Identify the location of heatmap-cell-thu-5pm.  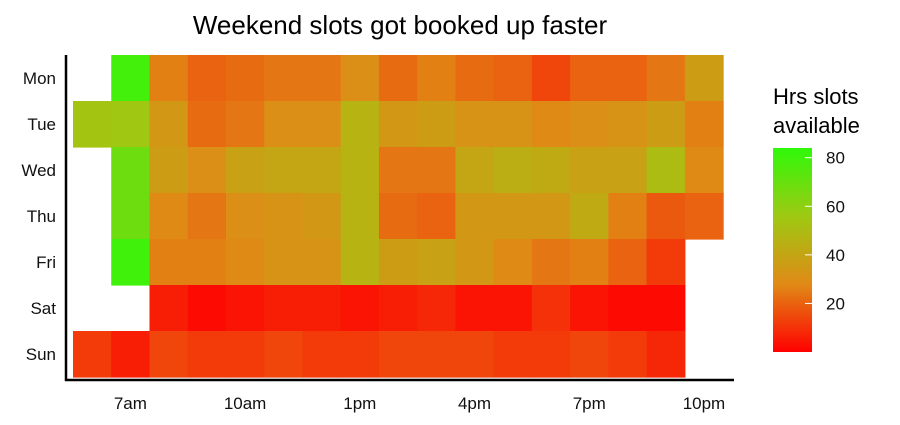
(513, 216).